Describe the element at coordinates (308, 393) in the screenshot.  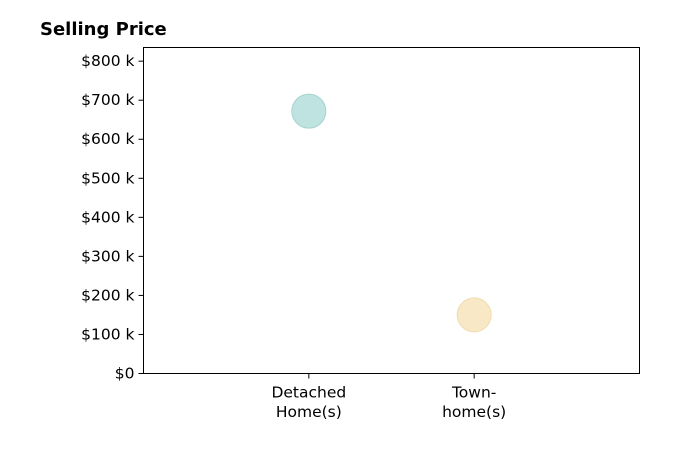
I see `x-tick-label: Detached` at that location.